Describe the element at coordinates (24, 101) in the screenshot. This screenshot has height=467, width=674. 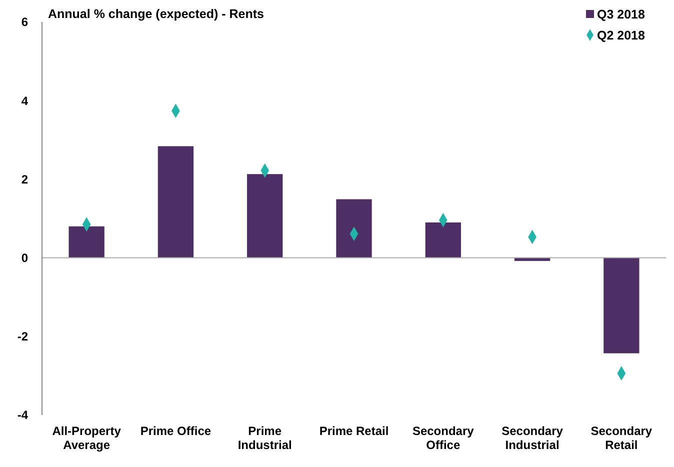
I see `y-tick-label: 4` at that location.